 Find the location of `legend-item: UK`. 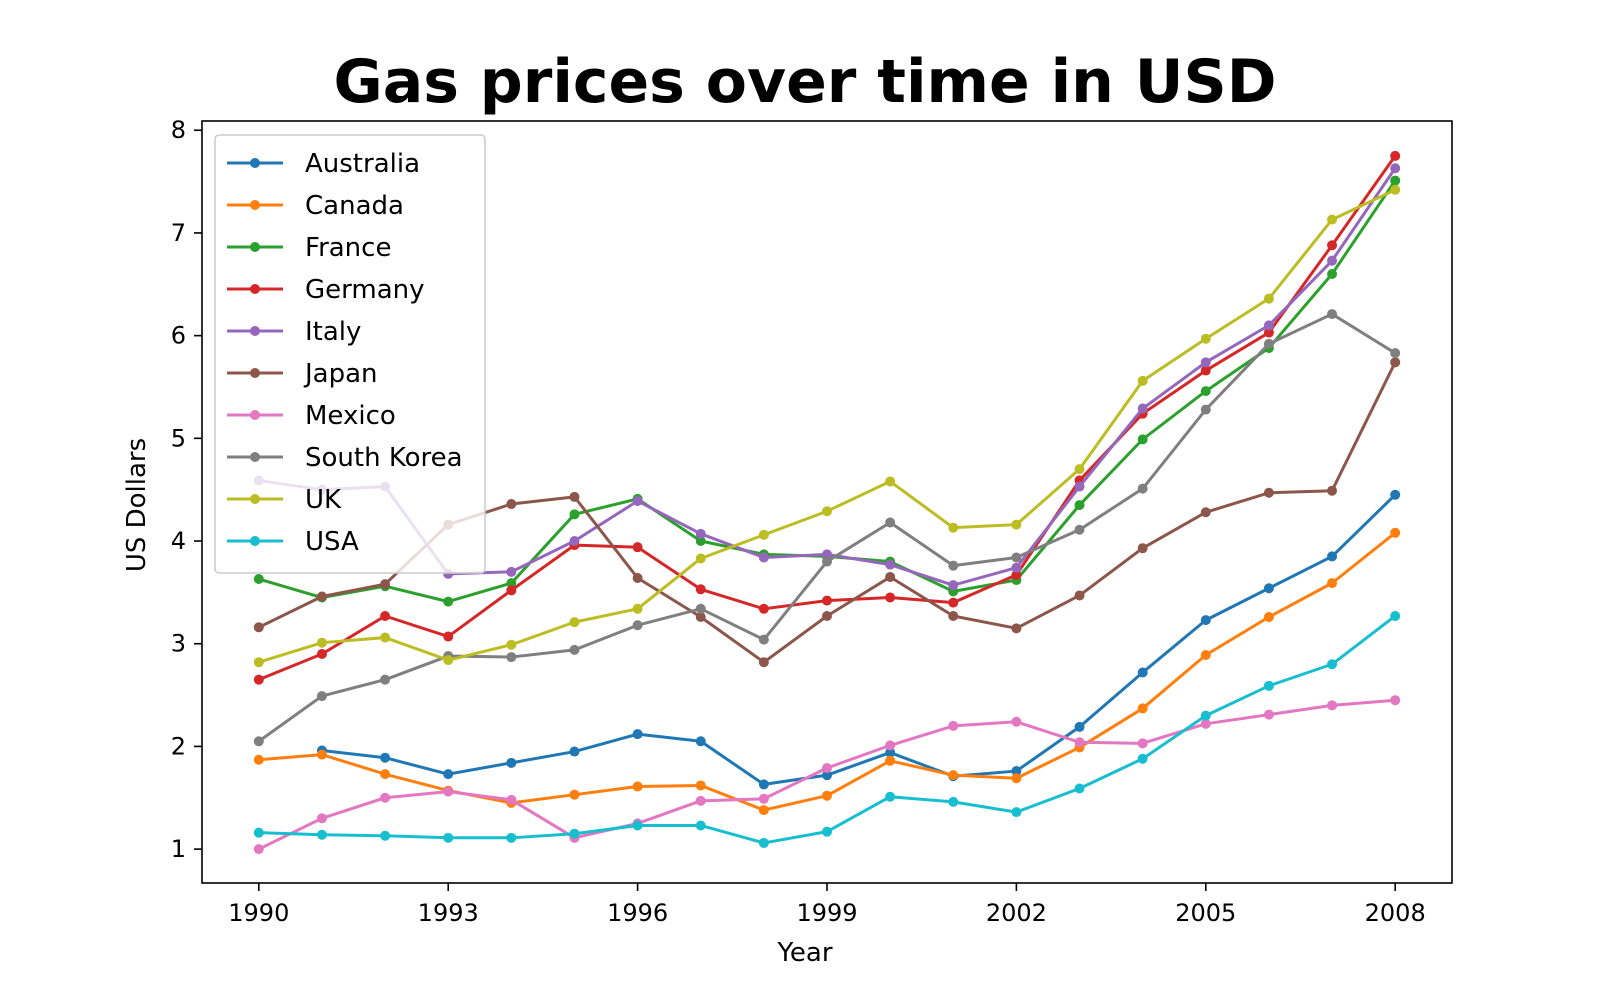

legend-item: UK is located at coordinates (284, 500).